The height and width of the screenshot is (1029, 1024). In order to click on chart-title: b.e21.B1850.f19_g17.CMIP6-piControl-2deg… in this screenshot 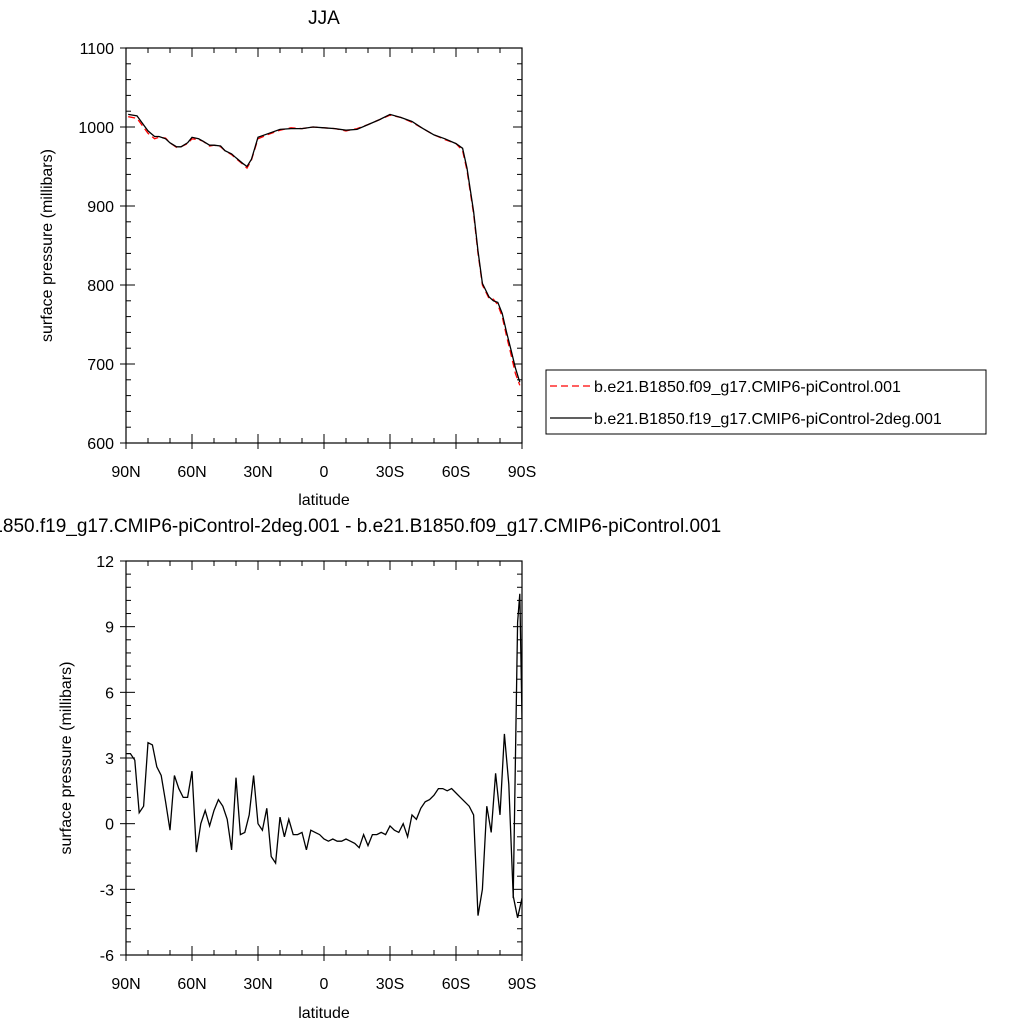, I will do `click(360, 526)`.